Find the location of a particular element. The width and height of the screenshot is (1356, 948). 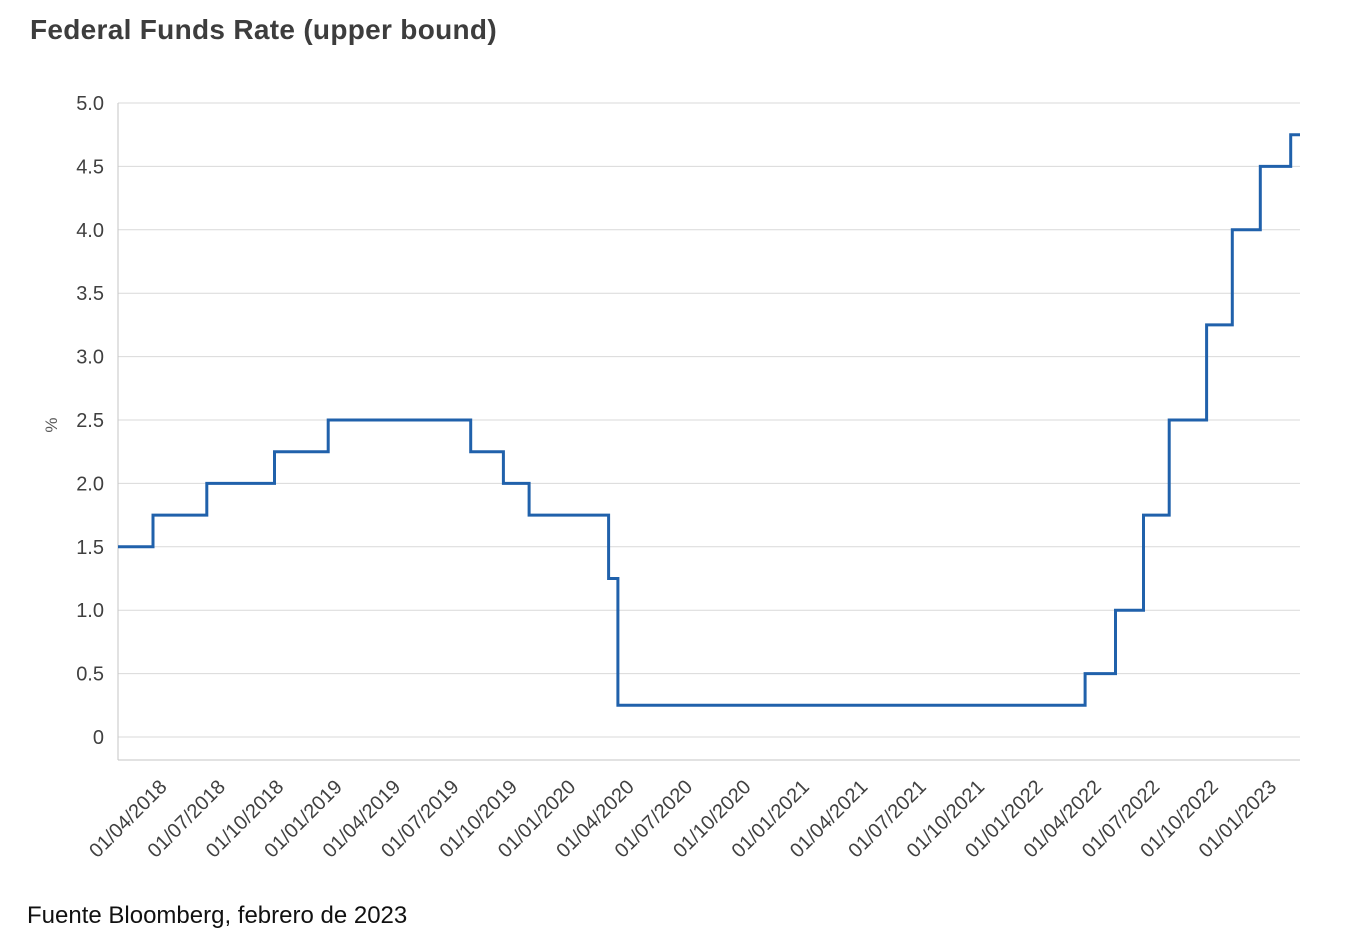

y-tick-label: 2.5 is located at coordinates (90, 421).